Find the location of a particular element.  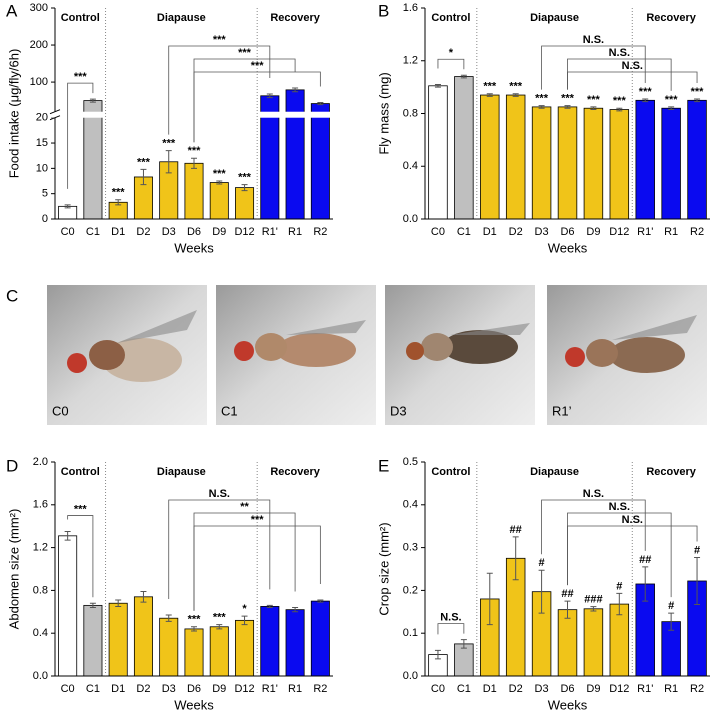

y-axis-title: Fly mass (mg) is located at coordinates (383, 113).